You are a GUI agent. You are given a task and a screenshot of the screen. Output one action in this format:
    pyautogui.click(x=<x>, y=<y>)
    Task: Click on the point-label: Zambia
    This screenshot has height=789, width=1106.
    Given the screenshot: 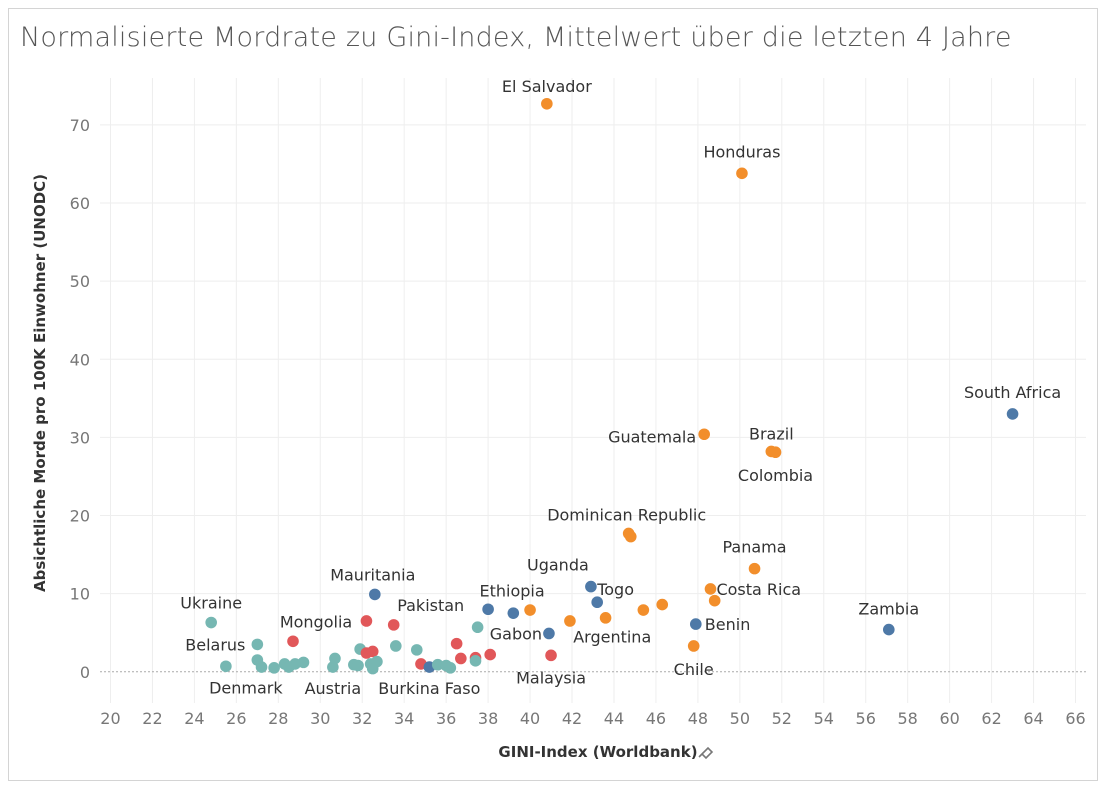 What is the action you would take?
    pyautogui.click(x=888, y=609)
    